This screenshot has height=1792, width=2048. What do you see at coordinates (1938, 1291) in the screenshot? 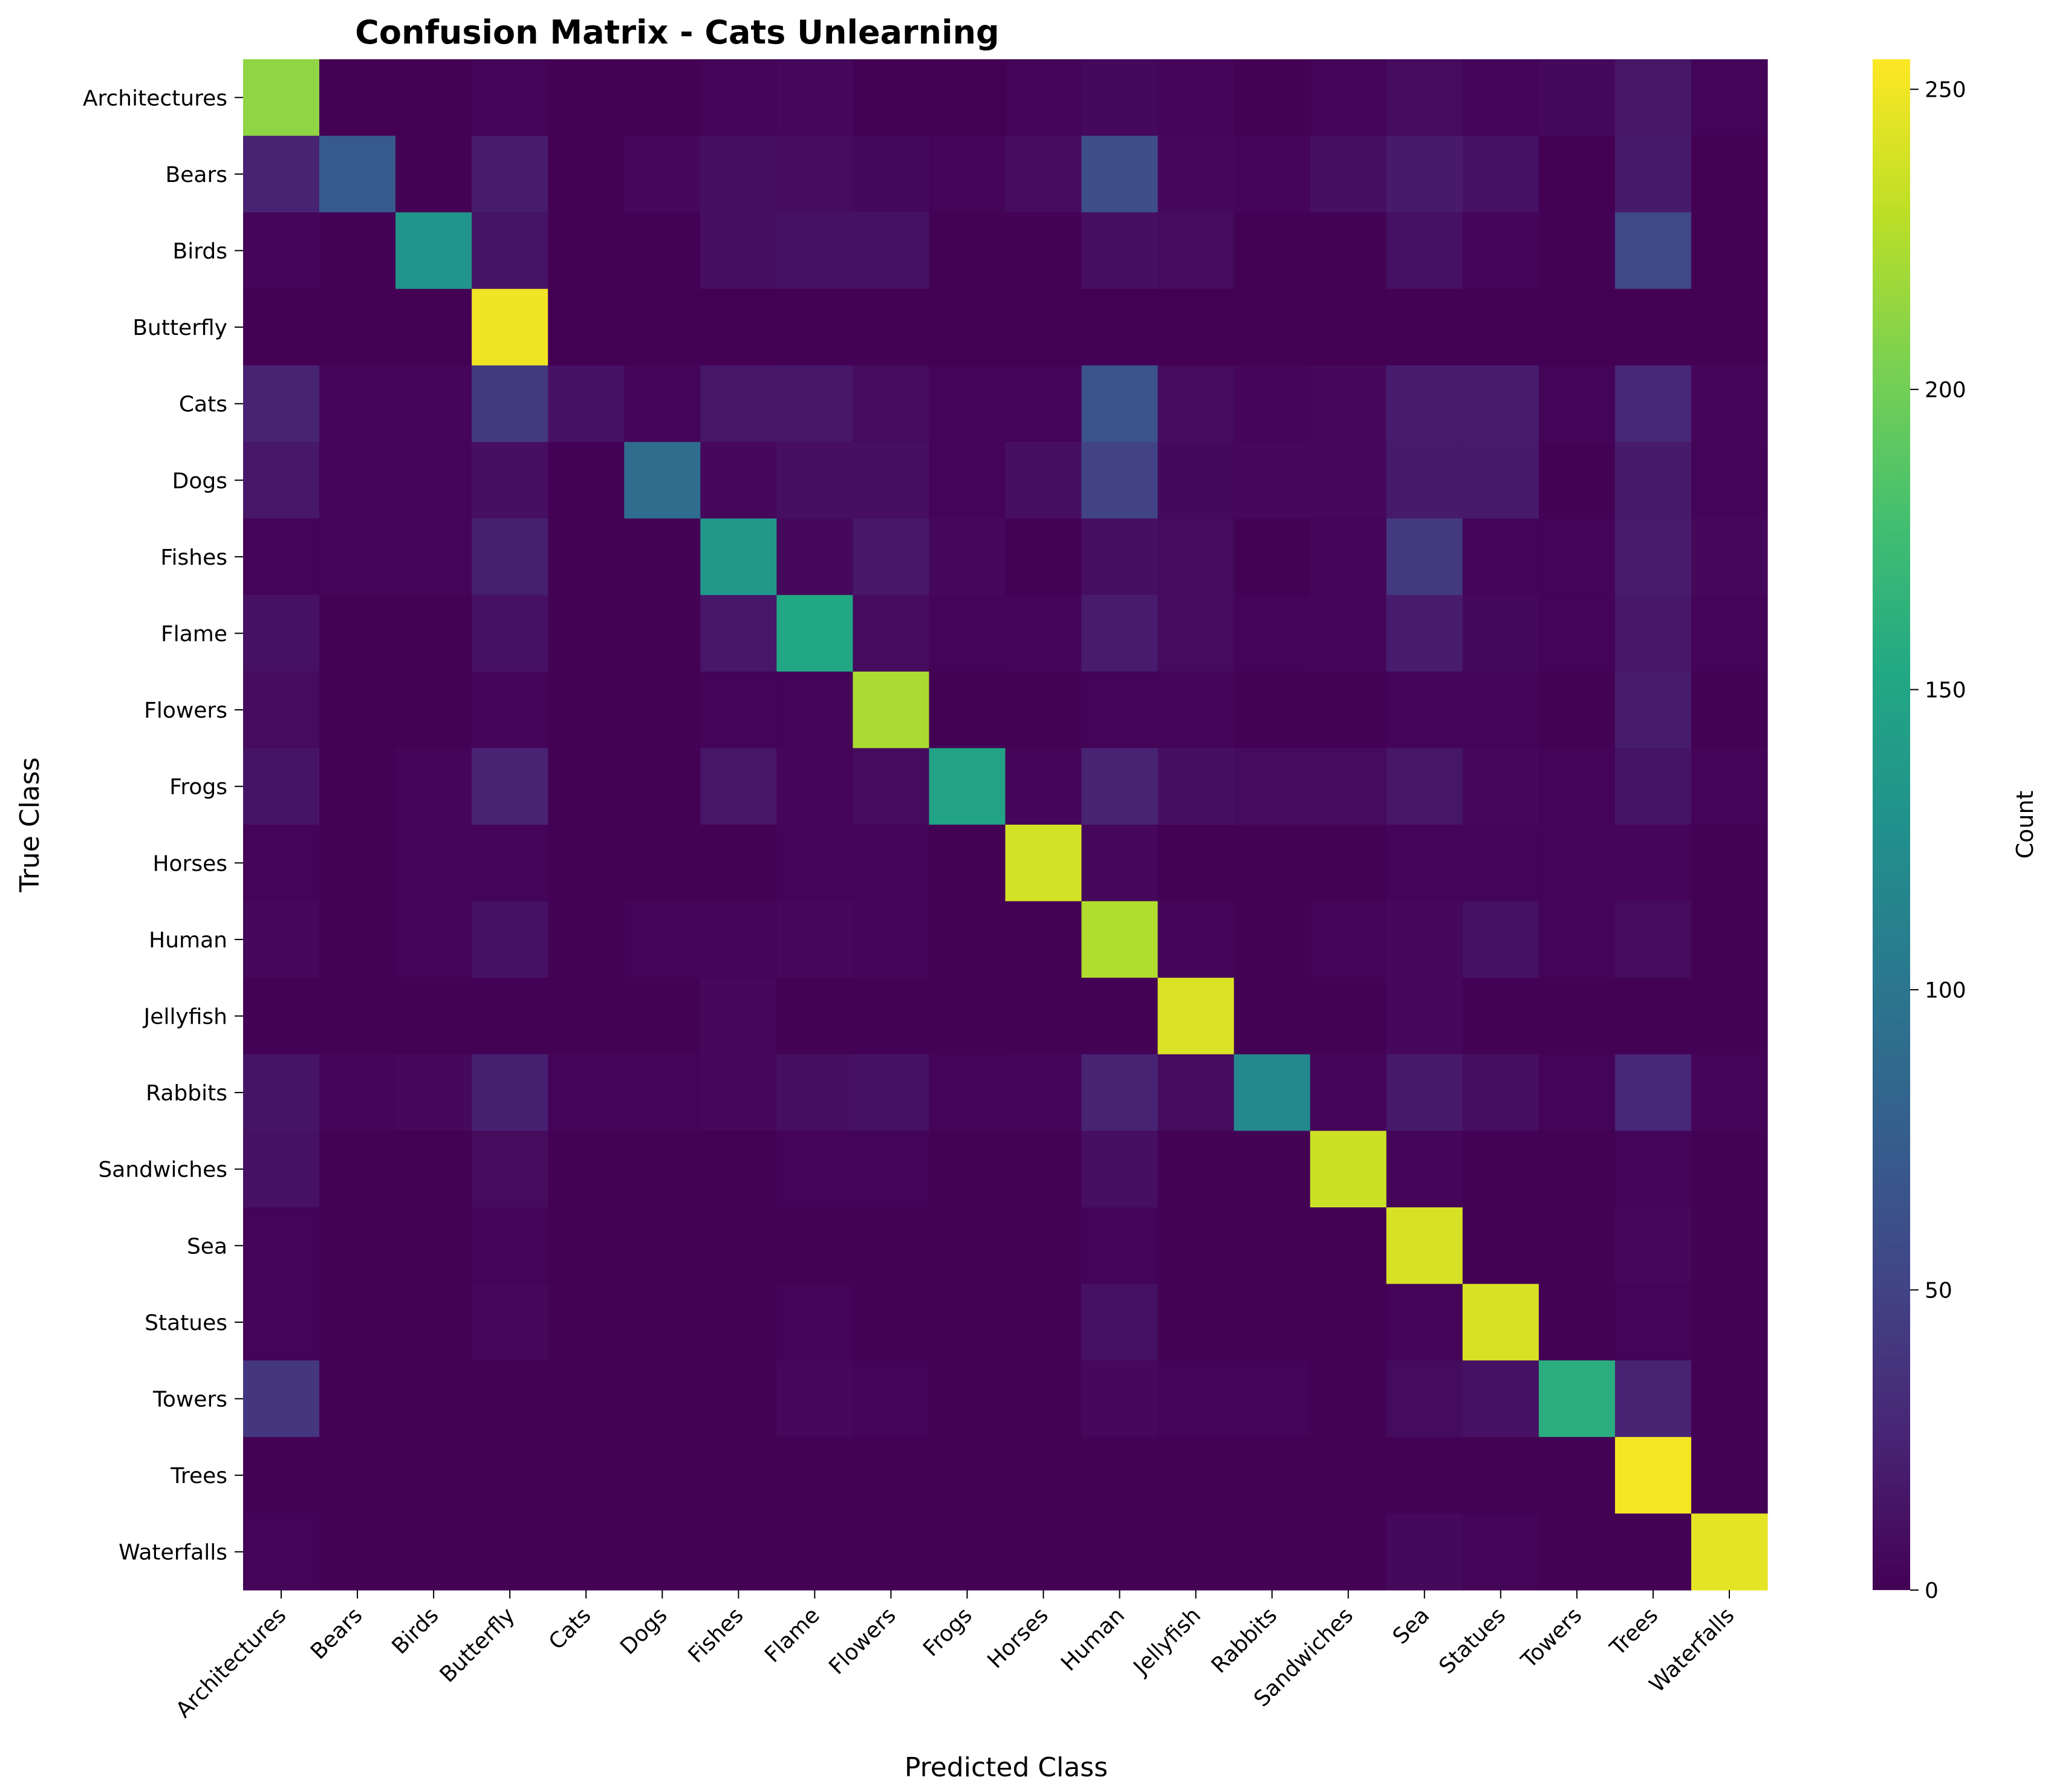
I see `colorbar-tick-label: 50` at bounding box center [1938, 1291].